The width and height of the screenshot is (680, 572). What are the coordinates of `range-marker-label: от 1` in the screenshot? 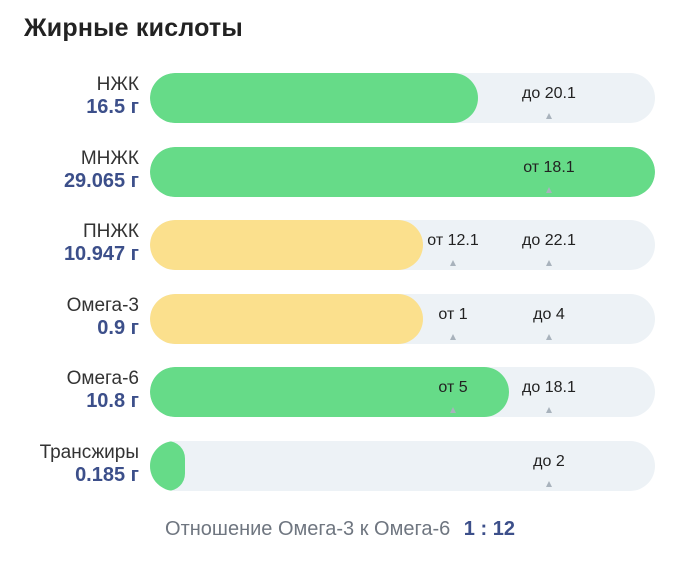 It's located at (453, 314).